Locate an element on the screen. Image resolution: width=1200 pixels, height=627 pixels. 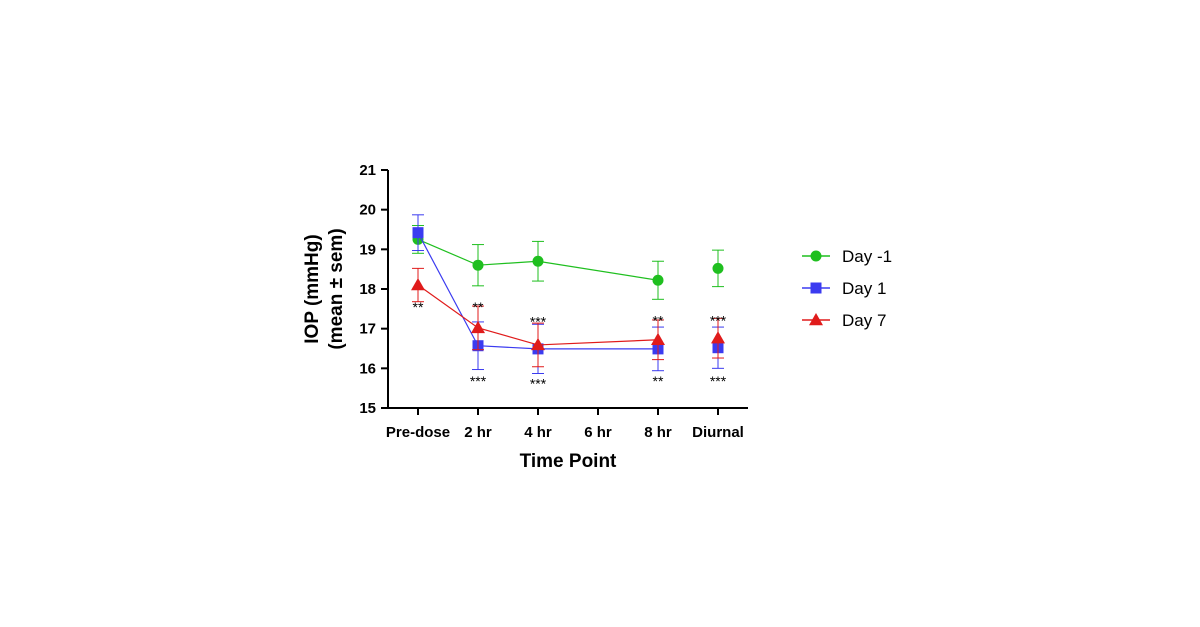
legend-item: Day -1 is located at coordinates (847, 256).